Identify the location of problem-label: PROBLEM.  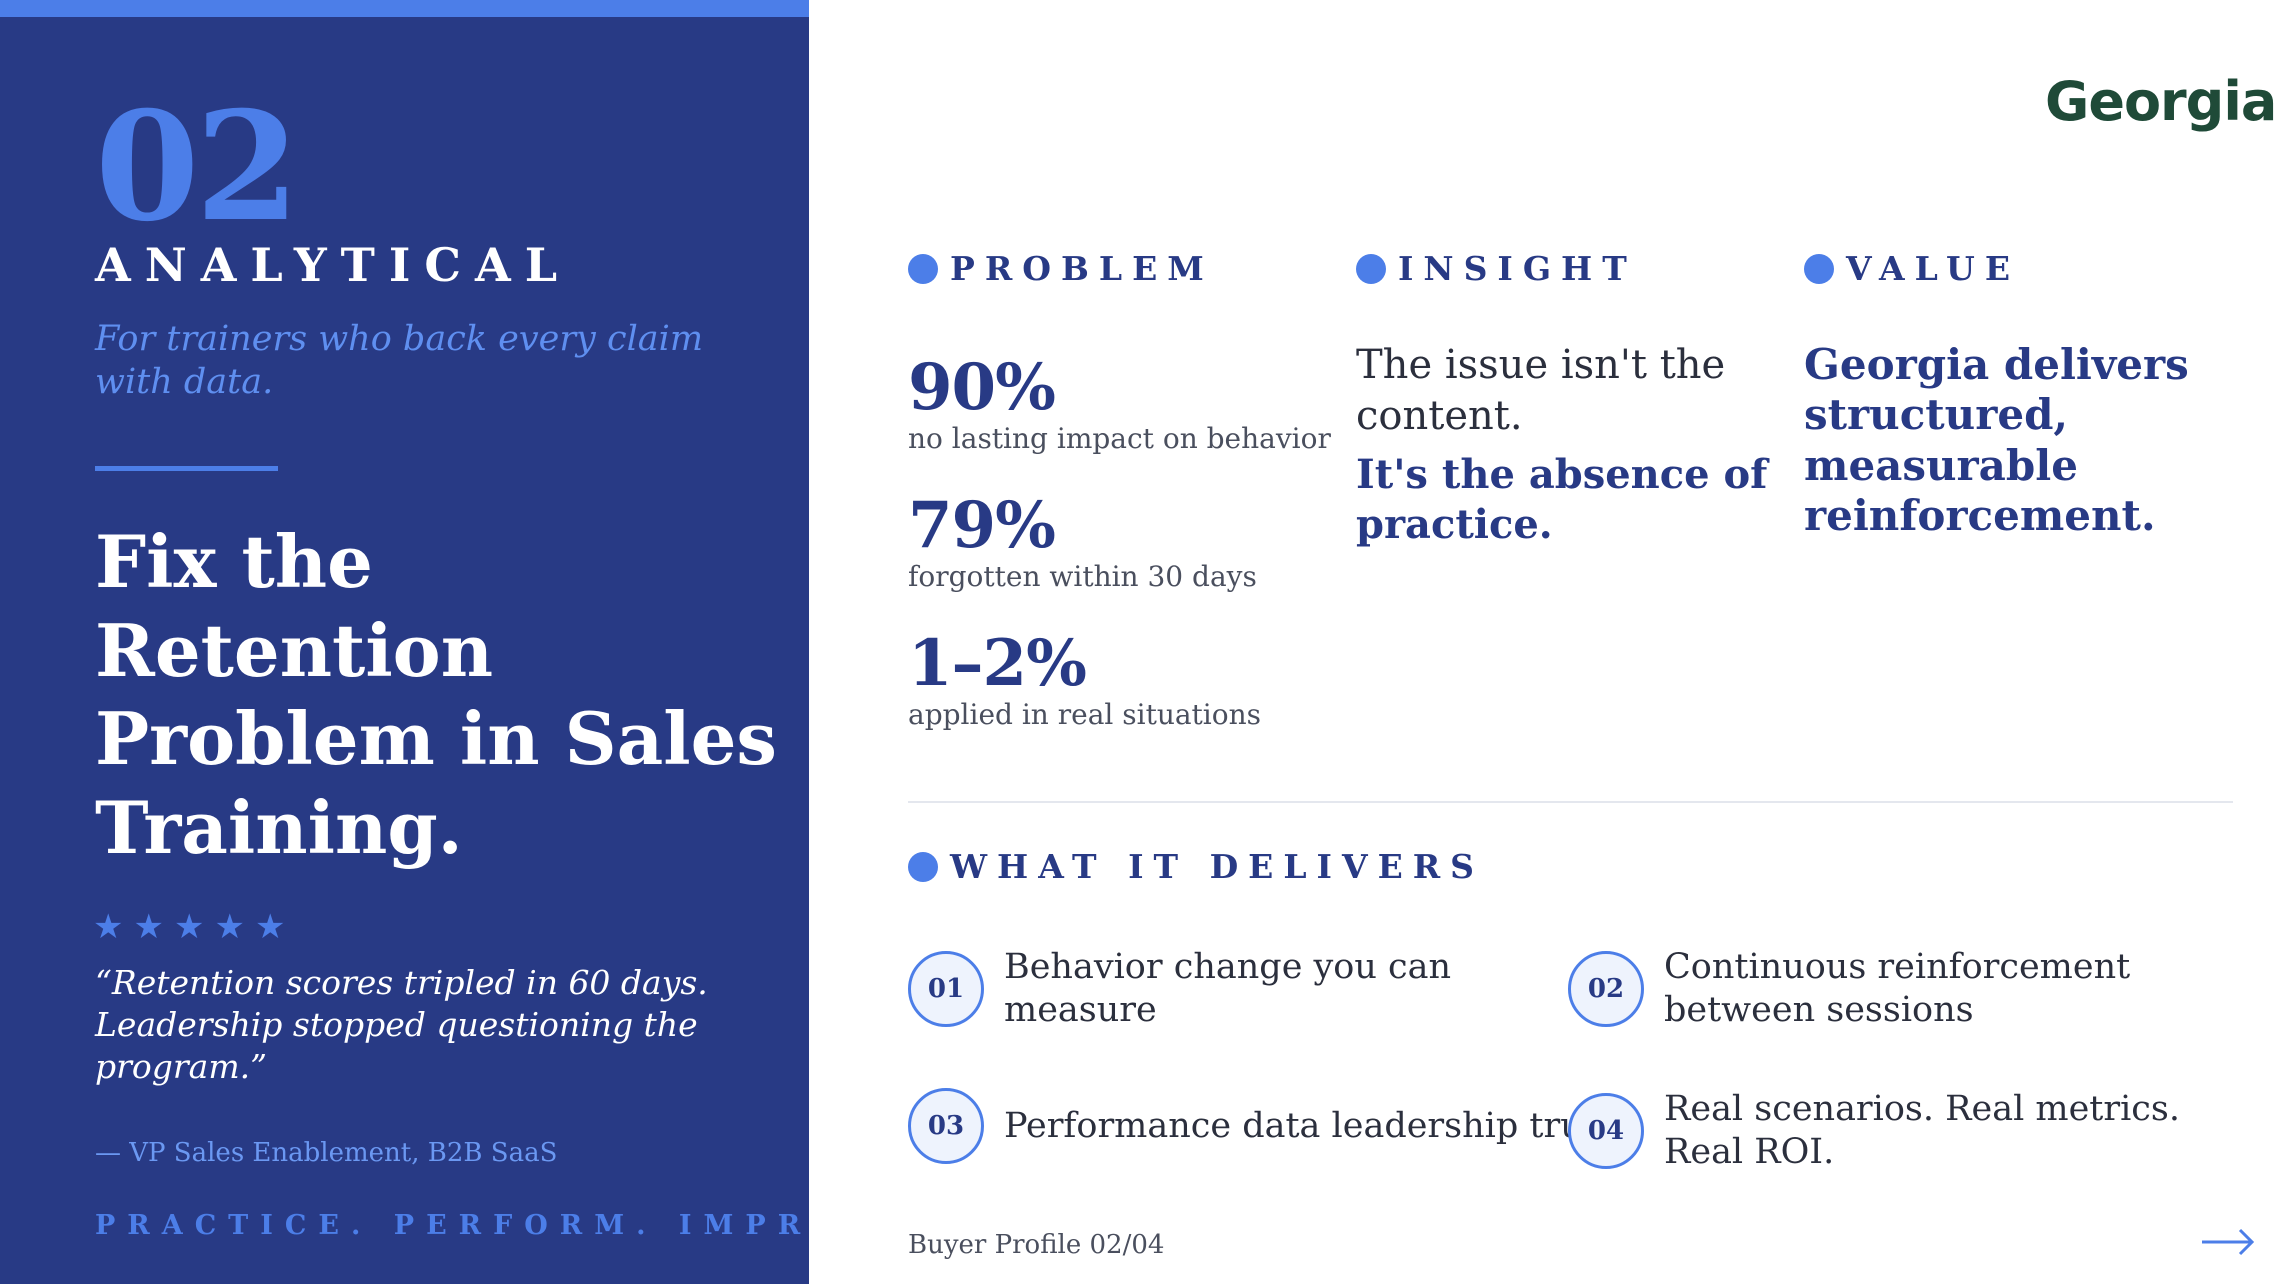
(1061, 268).